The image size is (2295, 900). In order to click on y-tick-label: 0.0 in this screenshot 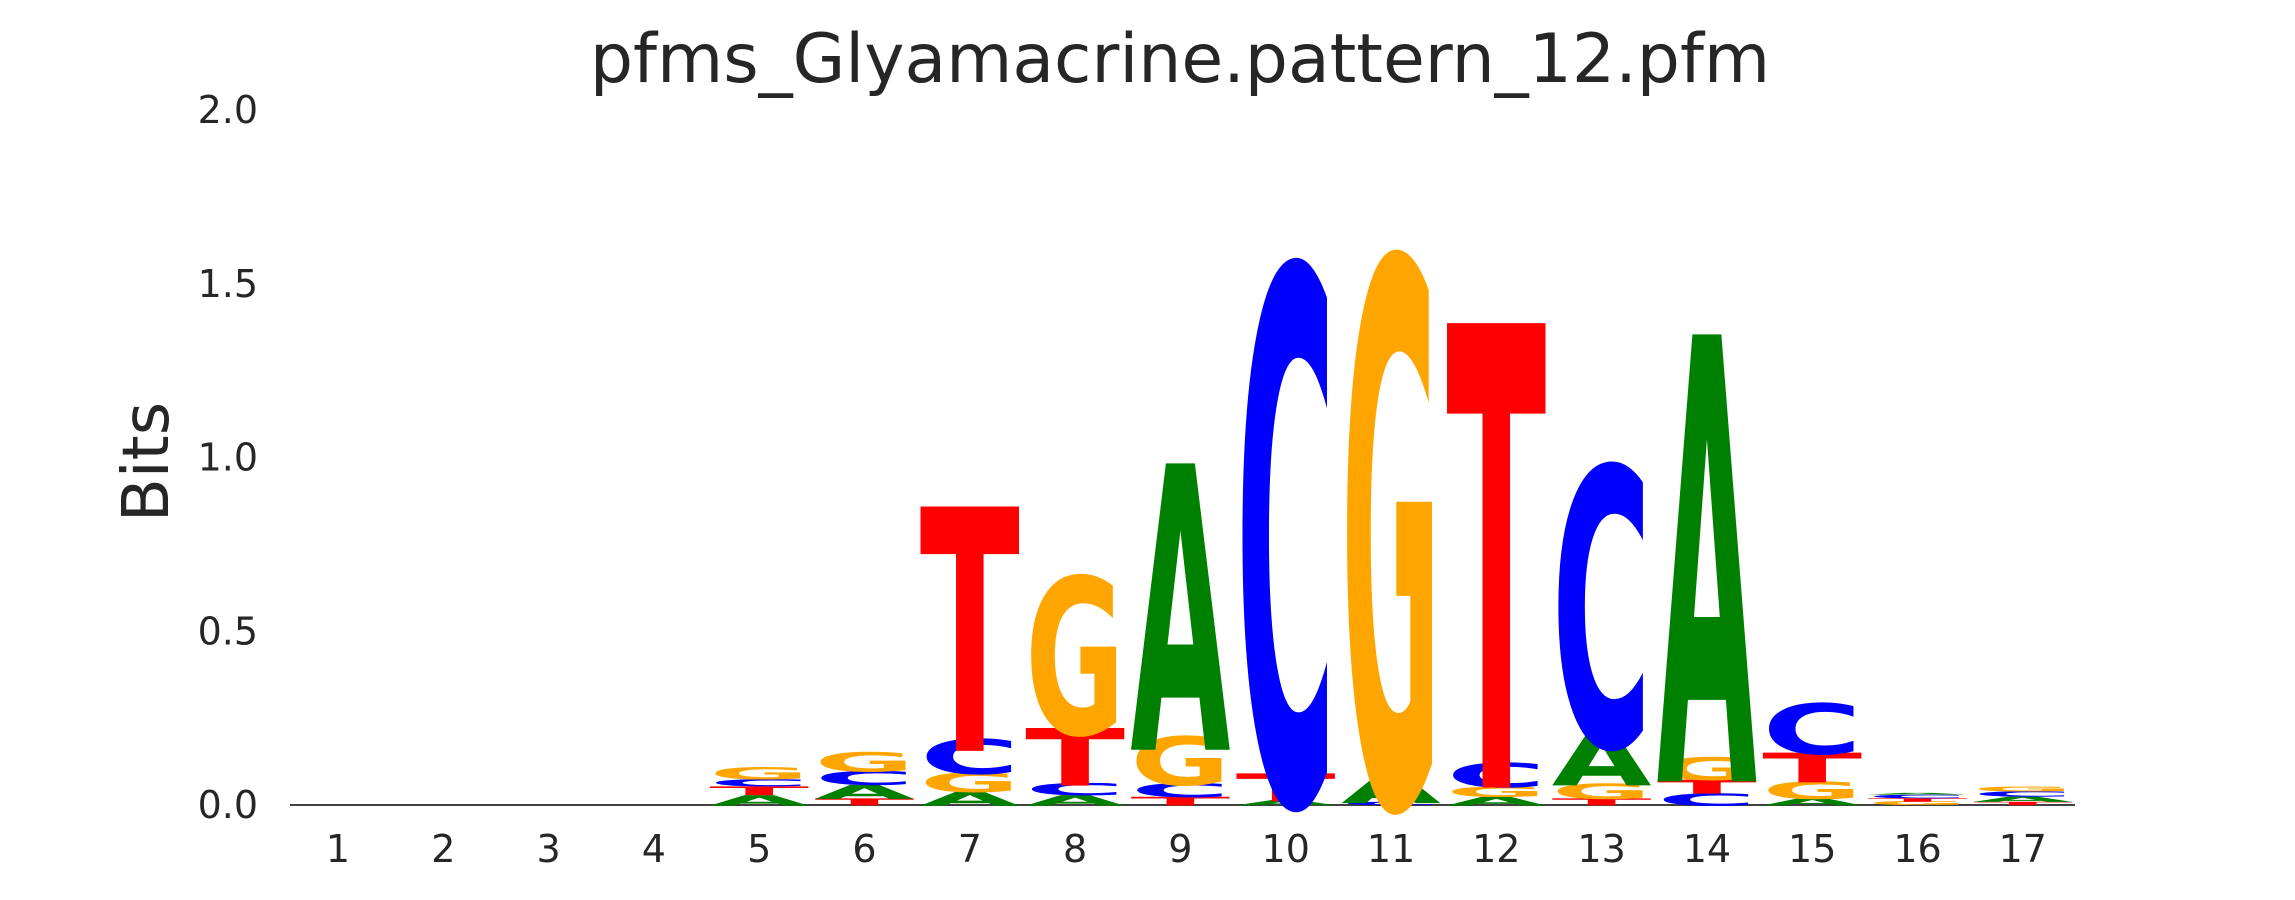, I will do `click(228, 805)`.